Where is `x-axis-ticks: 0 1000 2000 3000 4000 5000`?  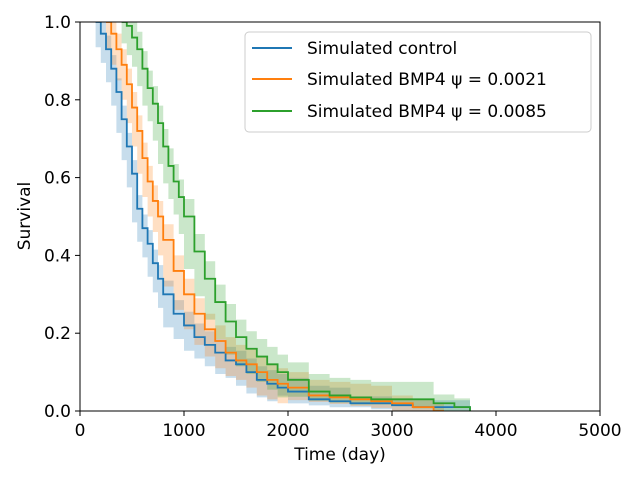
x-axis-ticks: 0 1000 2000 3000 4000 5000 is located at coordinates (348, 426).